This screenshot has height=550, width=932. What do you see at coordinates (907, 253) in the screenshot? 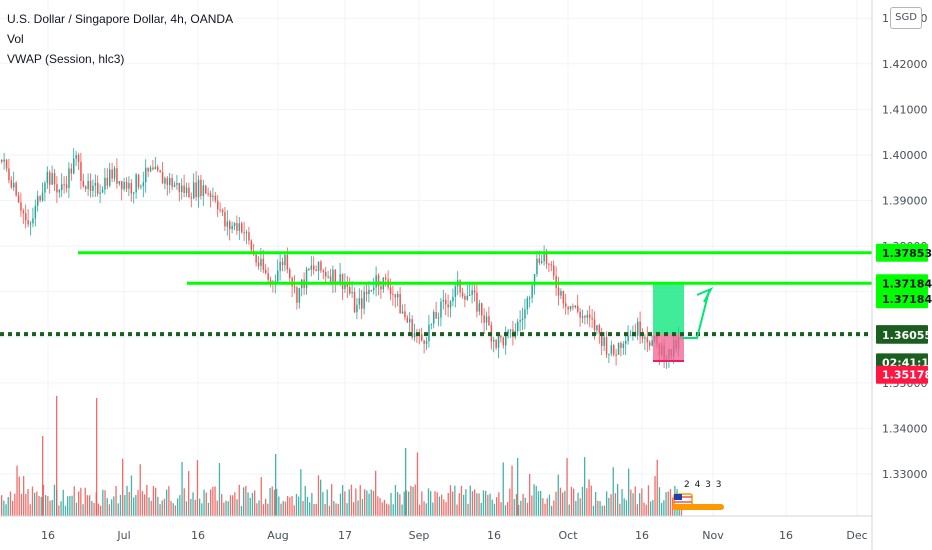
I see `price-tag-label: 1.37853` at bounding box center [907, 253].